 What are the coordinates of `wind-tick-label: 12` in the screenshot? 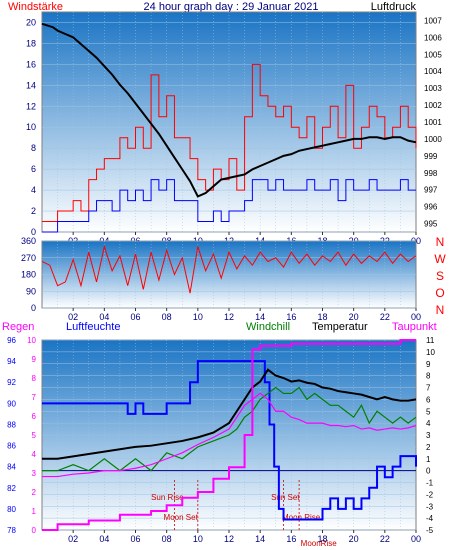 It's located at (31, 106).